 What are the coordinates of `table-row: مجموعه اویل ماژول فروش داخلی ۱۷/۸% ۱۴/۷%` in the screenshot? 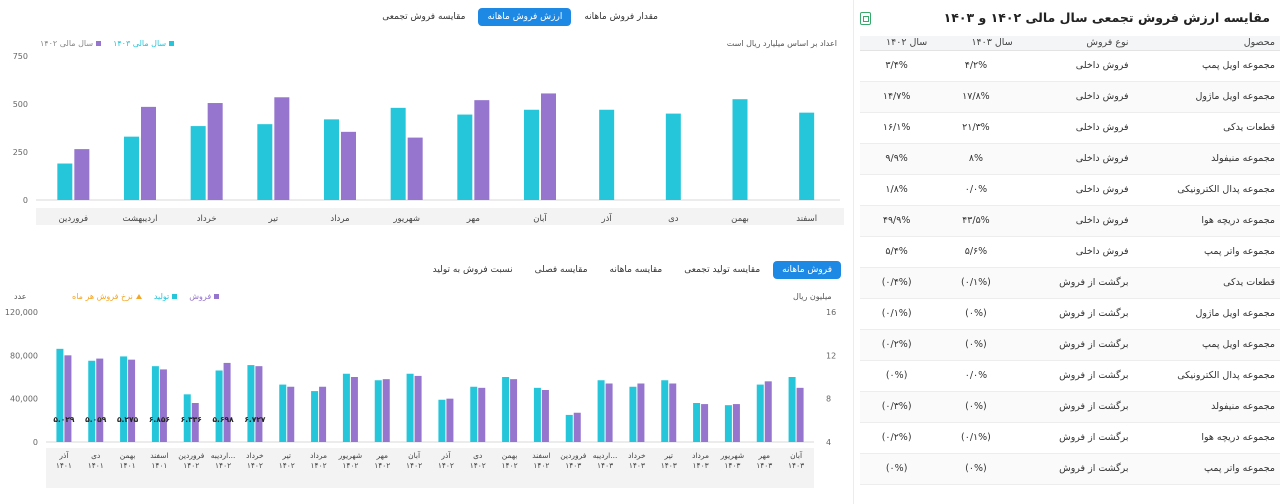 It's located at (1070, 97).